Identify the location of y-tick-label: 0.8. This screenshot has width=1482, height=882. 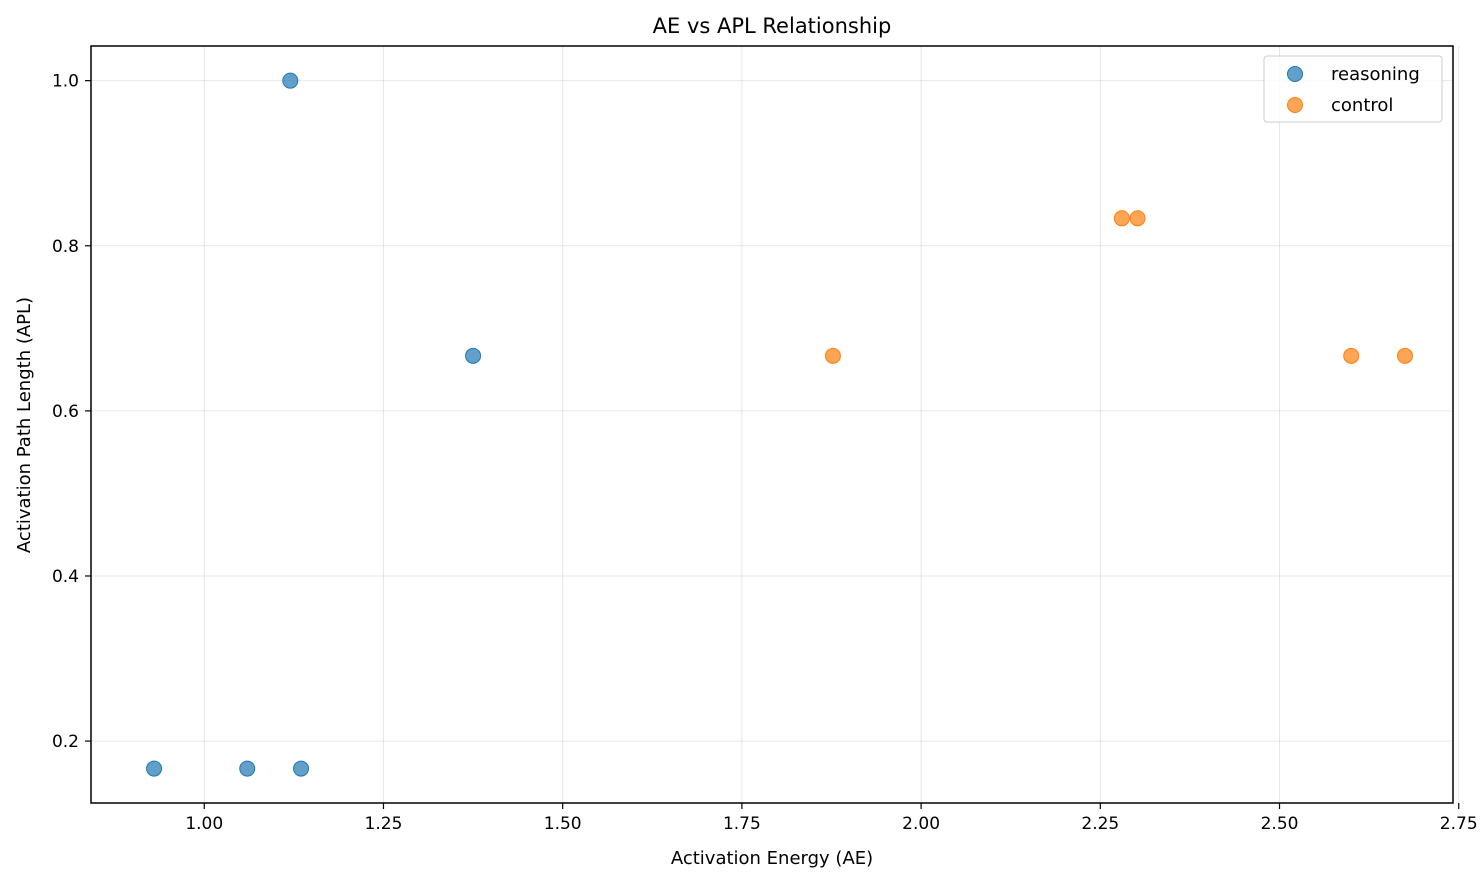
(65, 247).